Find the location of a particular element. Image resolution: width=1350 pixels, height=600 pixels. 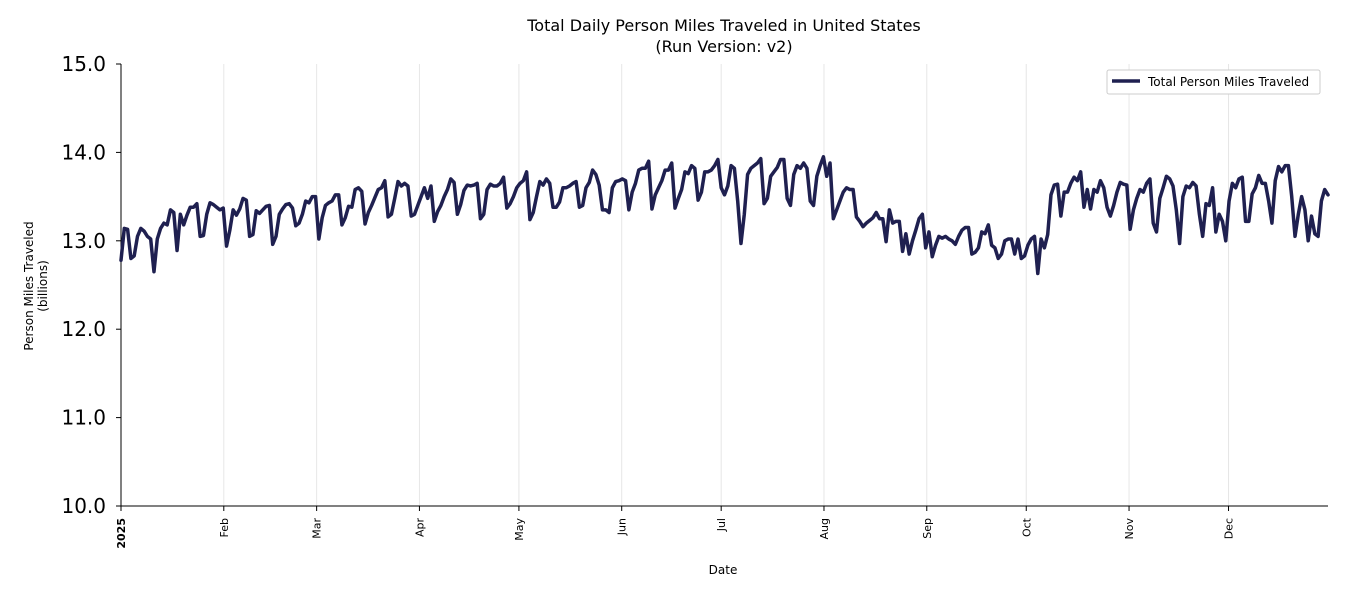

x-tick-label: 2025 is located at coordinates (121, 533).